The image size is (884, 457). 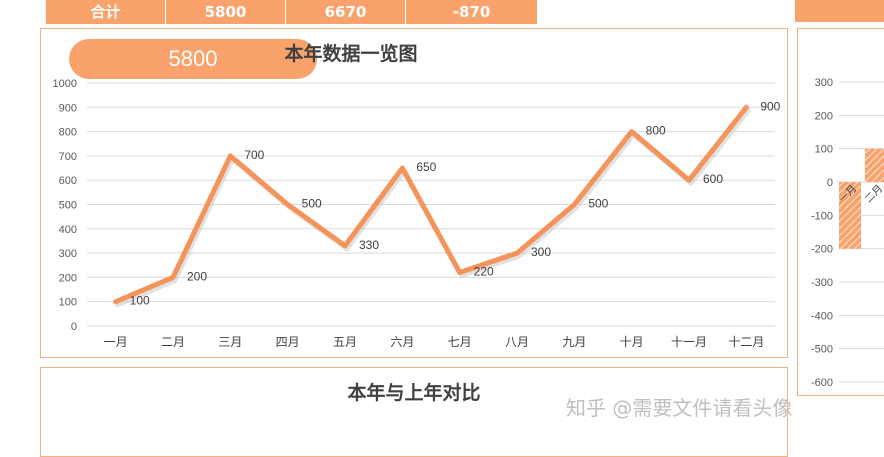 What do you see at coordinates (68, 133) in the screenshot?
I see `y-tick-label: 800` at bounding box center [68, 133].